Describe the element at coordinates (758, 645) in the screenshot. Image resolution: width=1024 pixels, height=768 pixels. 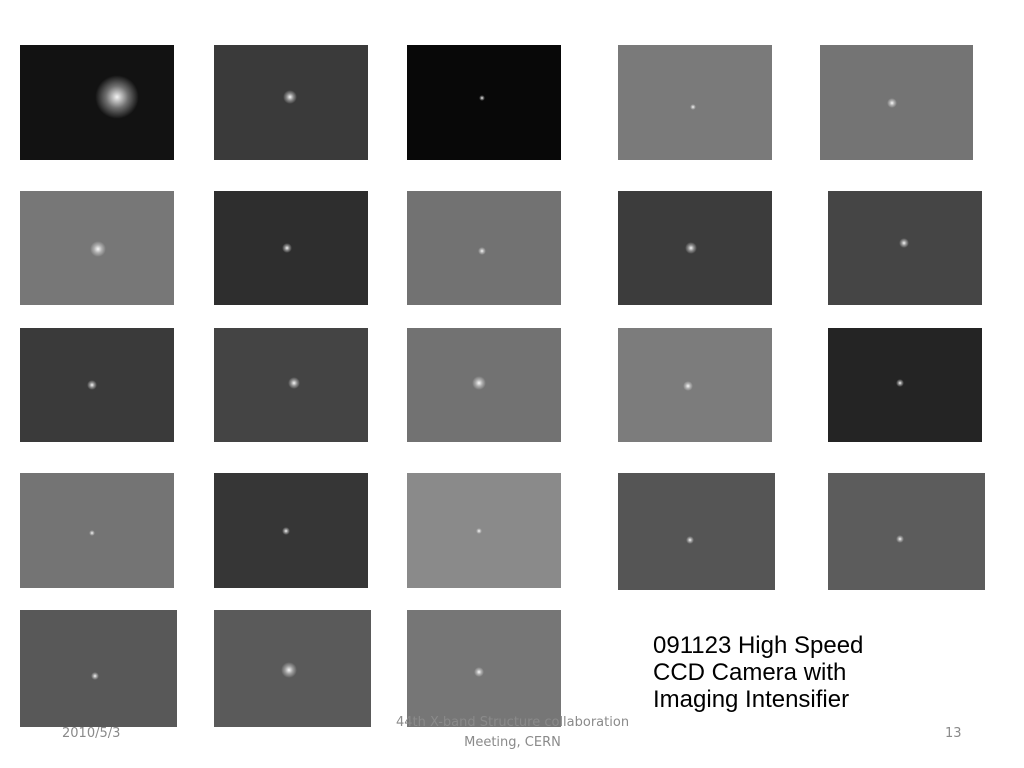
I see `caption-line: 091123 High Speed` at that location.